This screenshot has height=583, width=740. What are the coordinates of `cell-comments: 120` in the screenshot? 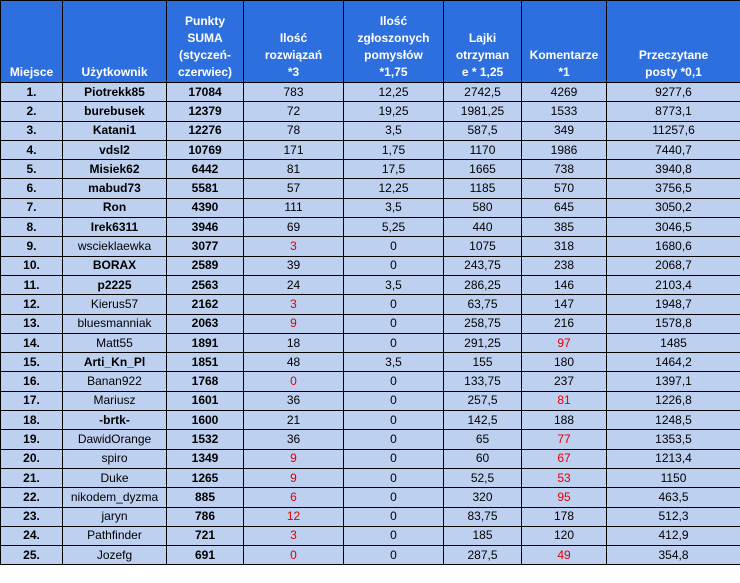 It's located at (564, 536).